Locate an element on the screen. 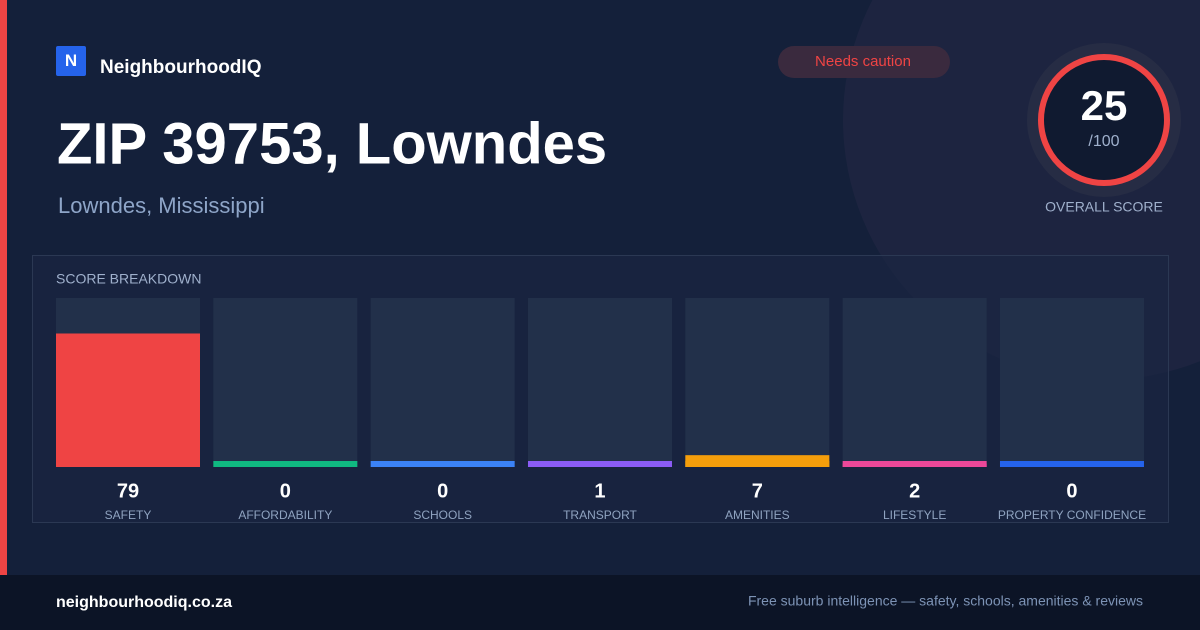 This screenshot has width=1200, height=630. category-label: PROPERTY CONFIDENCE is located at coordinates (1072, 515).